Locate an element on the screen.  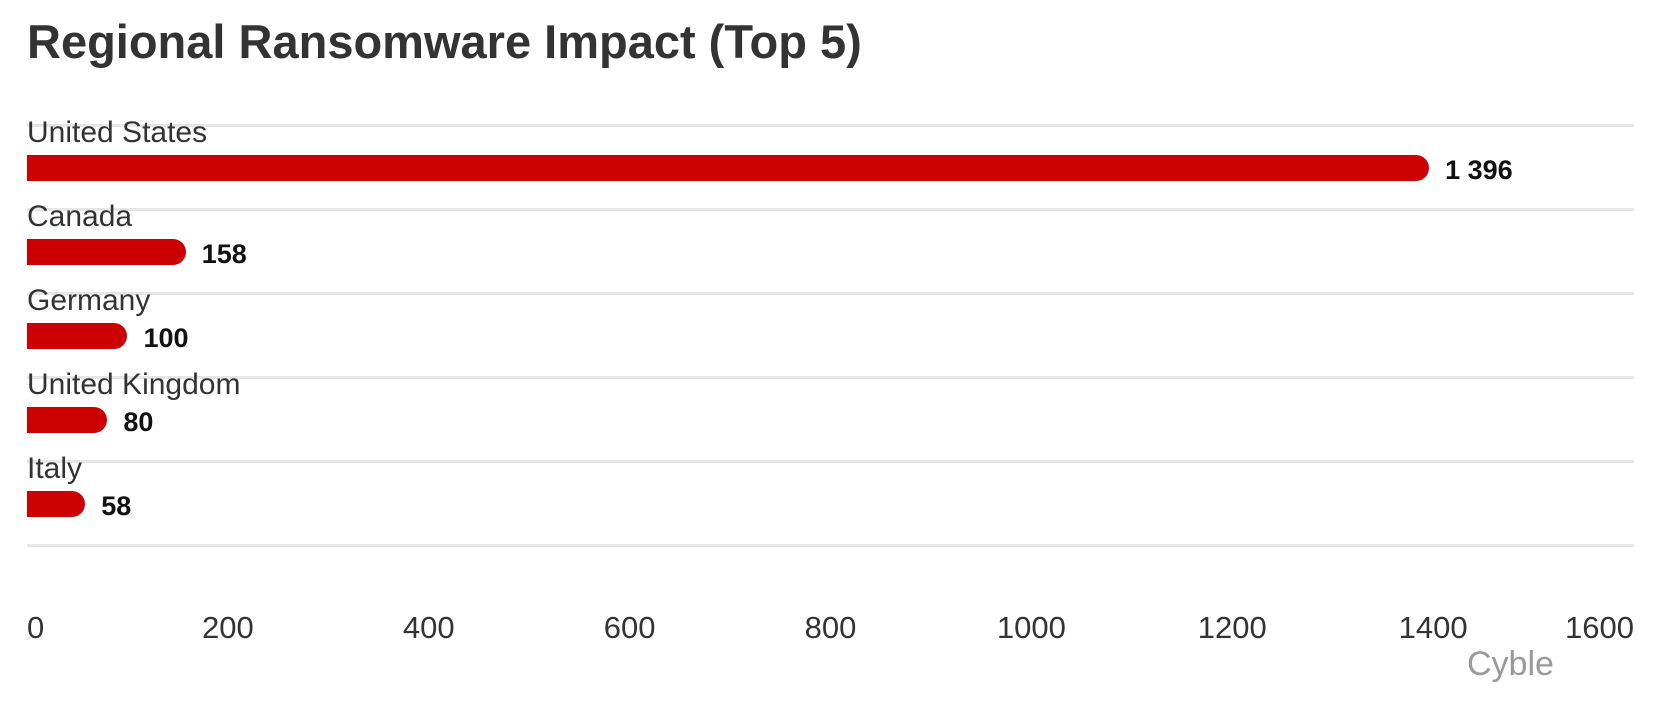
bar-row-united-states: United States 1 396 is located at coordinates (830, 166).